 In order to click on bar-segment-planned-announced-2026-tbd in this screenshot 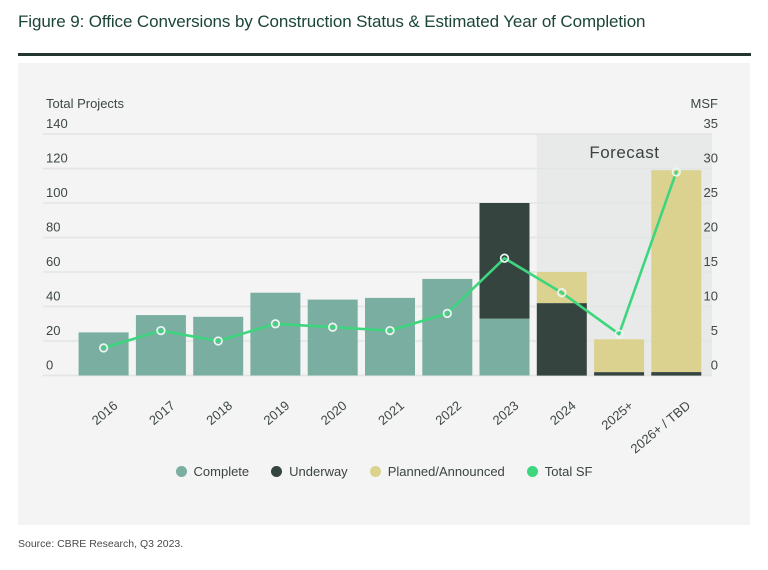, I will do `click(676, 271)`.